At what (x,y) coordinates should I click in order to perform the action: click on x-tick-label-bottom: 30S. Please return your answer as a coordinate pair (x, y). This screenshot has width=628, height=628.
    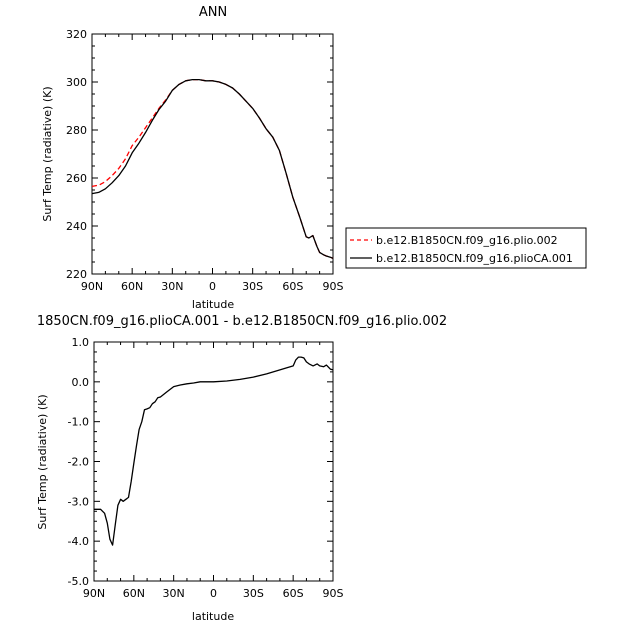
    Looking at the image, I should click on (253, 593).